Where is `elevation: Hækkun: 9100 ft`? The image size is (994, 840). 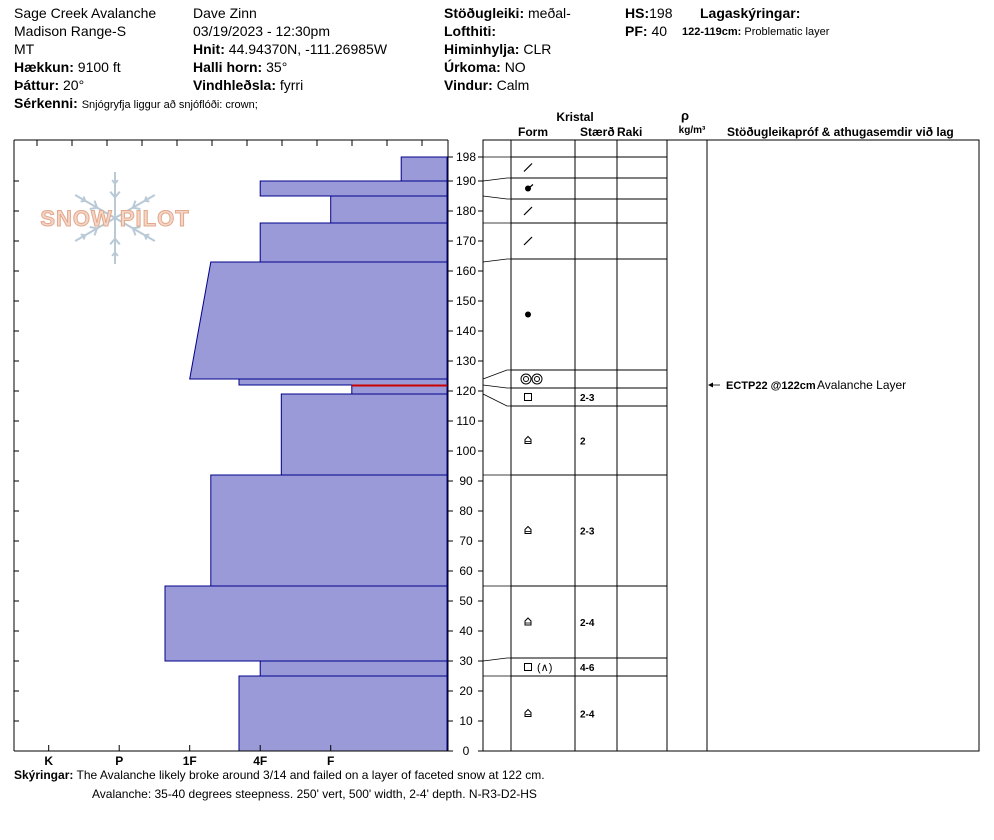
elevation: Hækkun: 9100 ft is located at coordinates (67, 67).